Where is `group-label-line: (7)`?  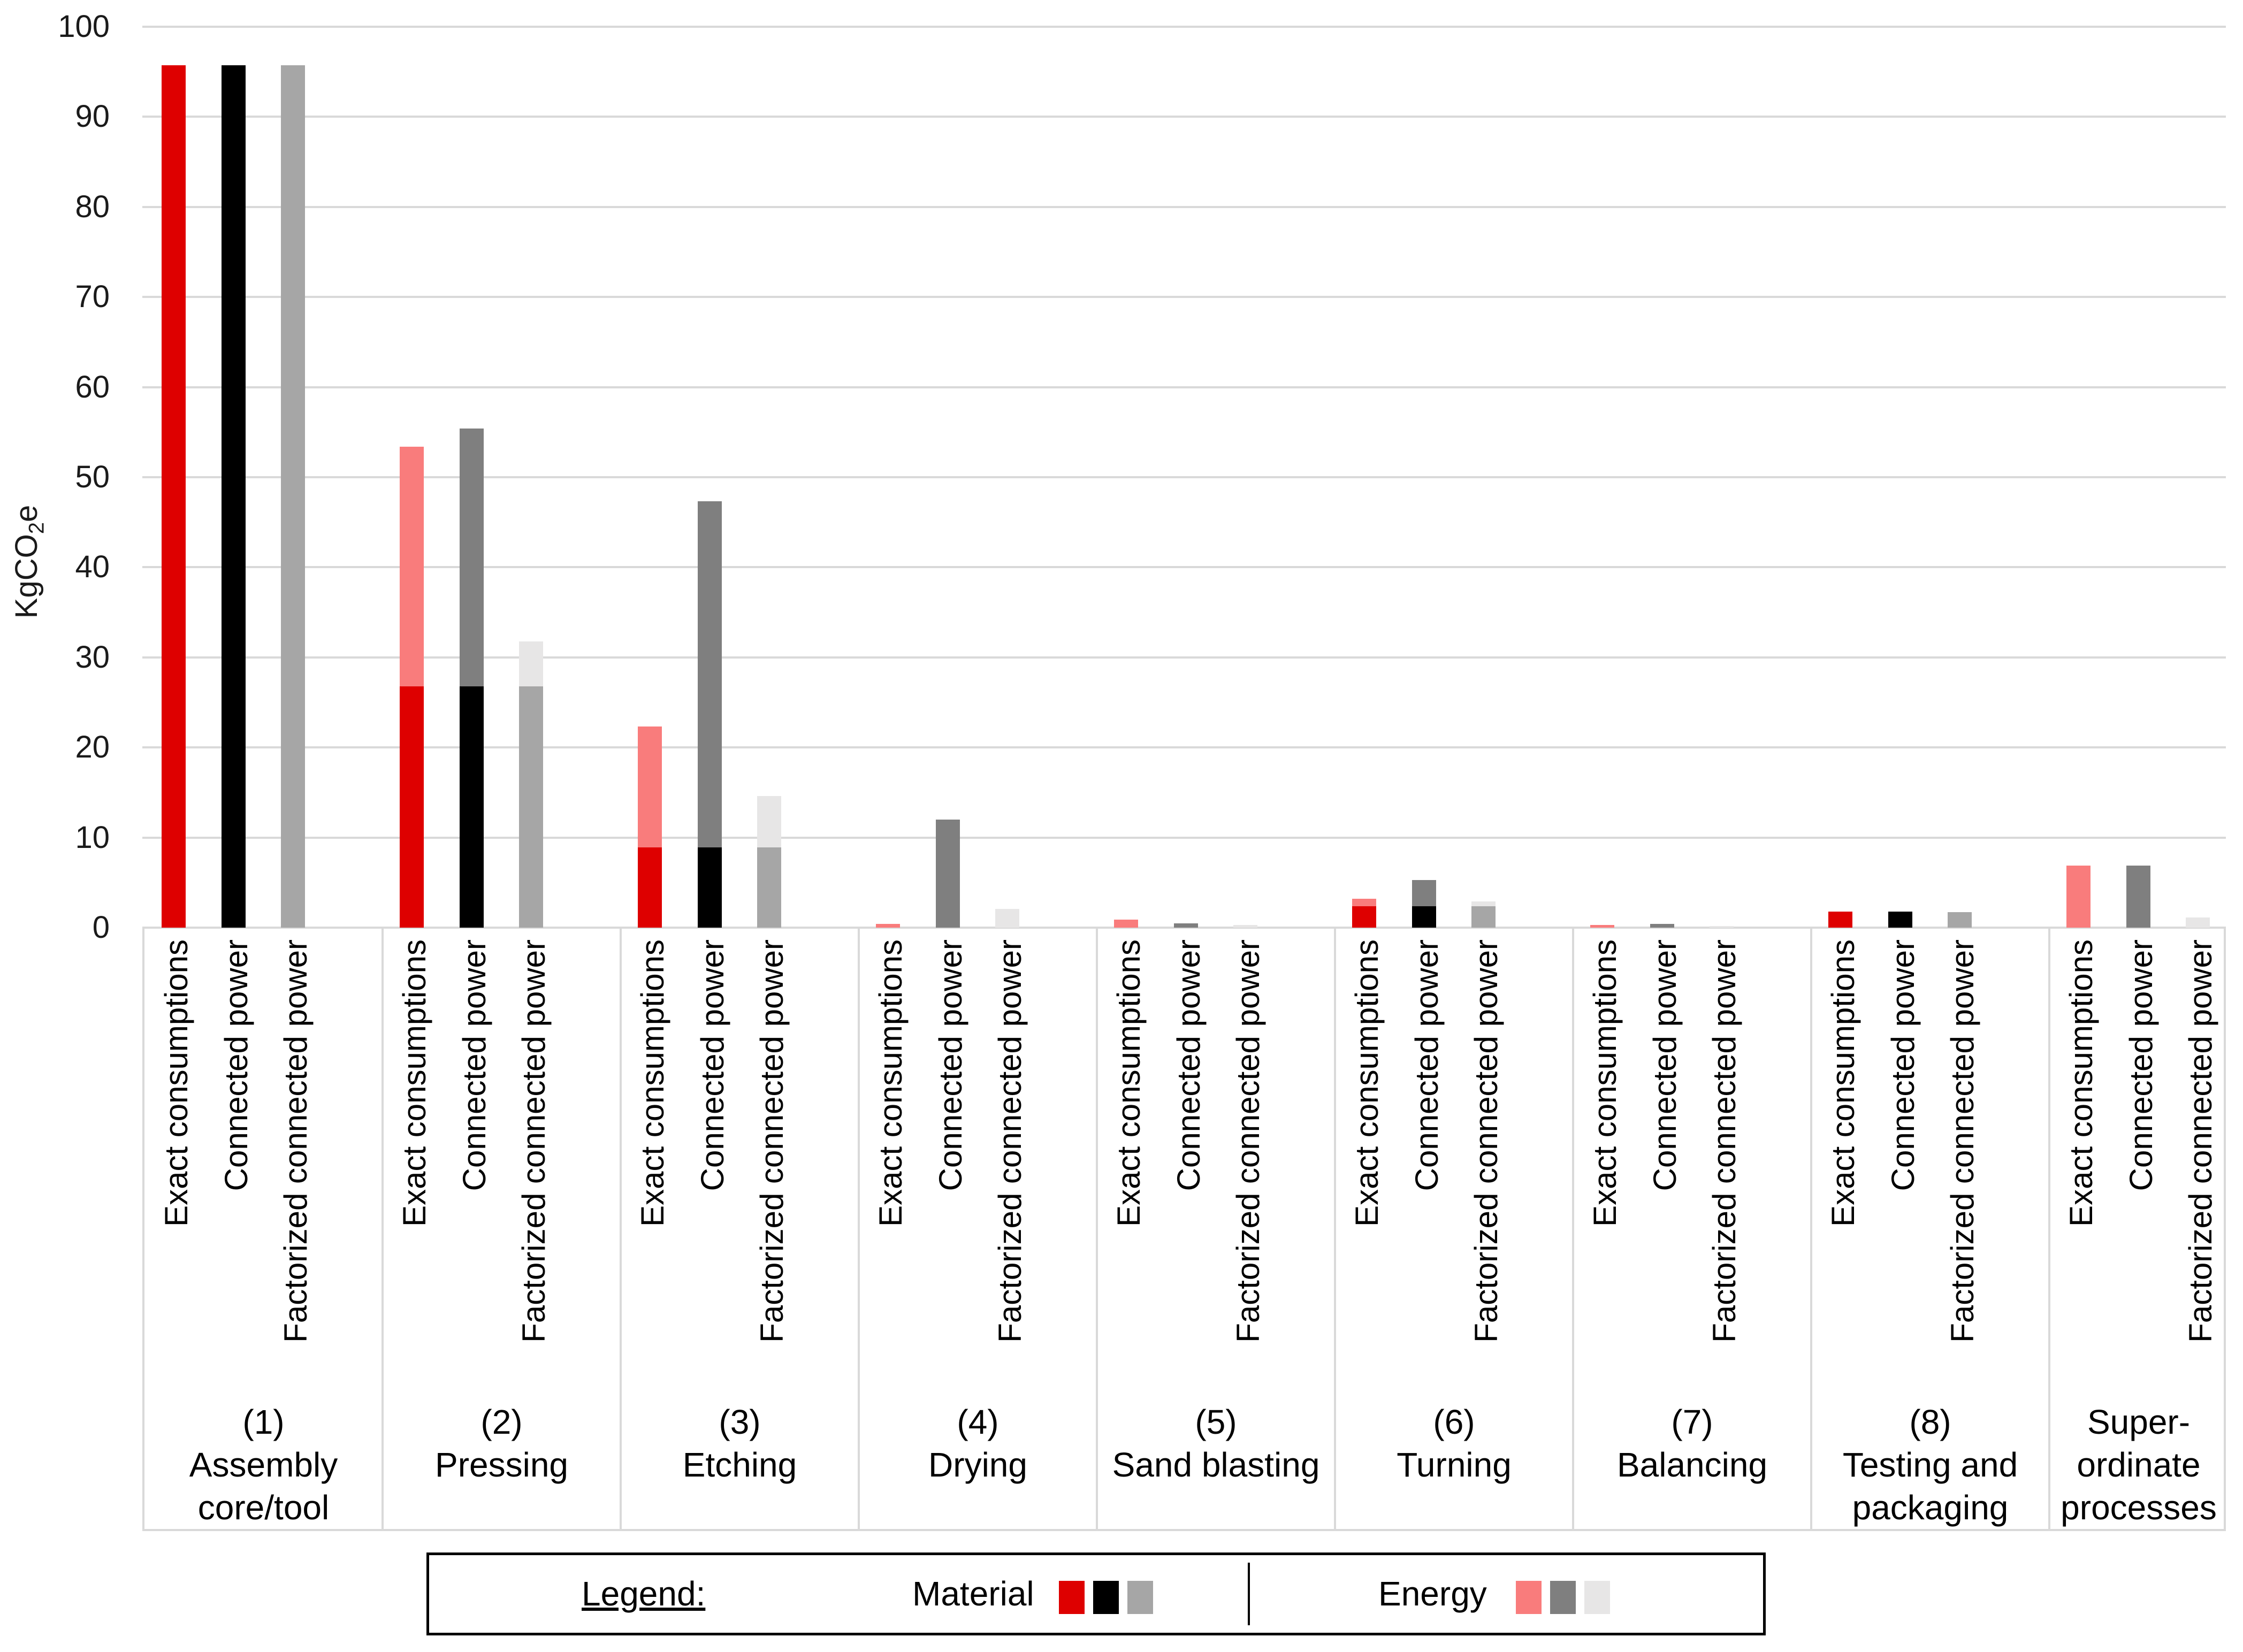
group-label-line: (7) is located at coordinates (1692, 1422).